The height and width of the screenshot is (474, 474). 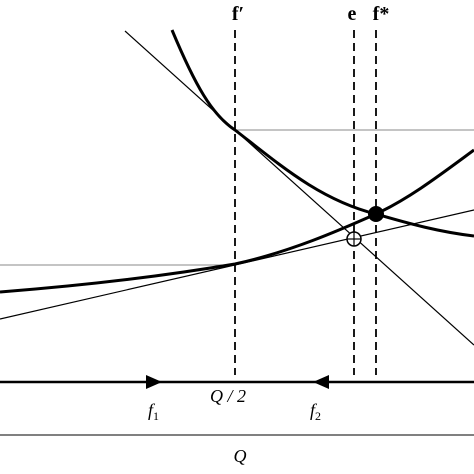 What do you see at coordinates (238, 14) in the screenshot?
I see `label: f′` at bounding box center [238, 14].